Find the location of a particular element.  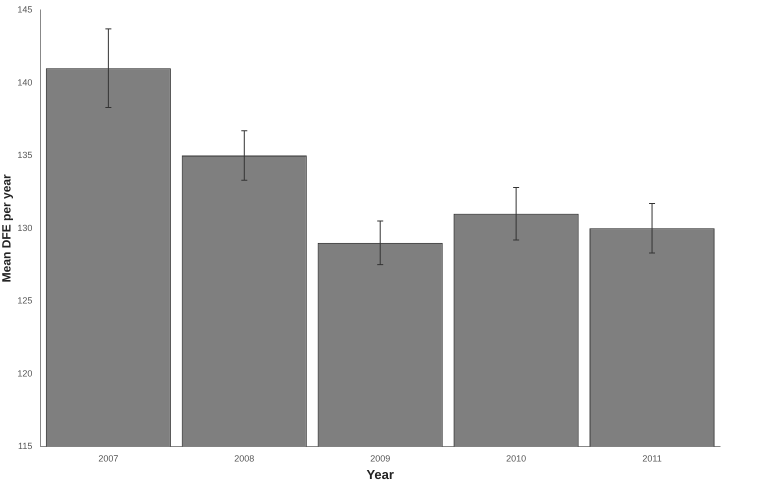

y-tick-label: 145 is located at coordinates (24, 9).